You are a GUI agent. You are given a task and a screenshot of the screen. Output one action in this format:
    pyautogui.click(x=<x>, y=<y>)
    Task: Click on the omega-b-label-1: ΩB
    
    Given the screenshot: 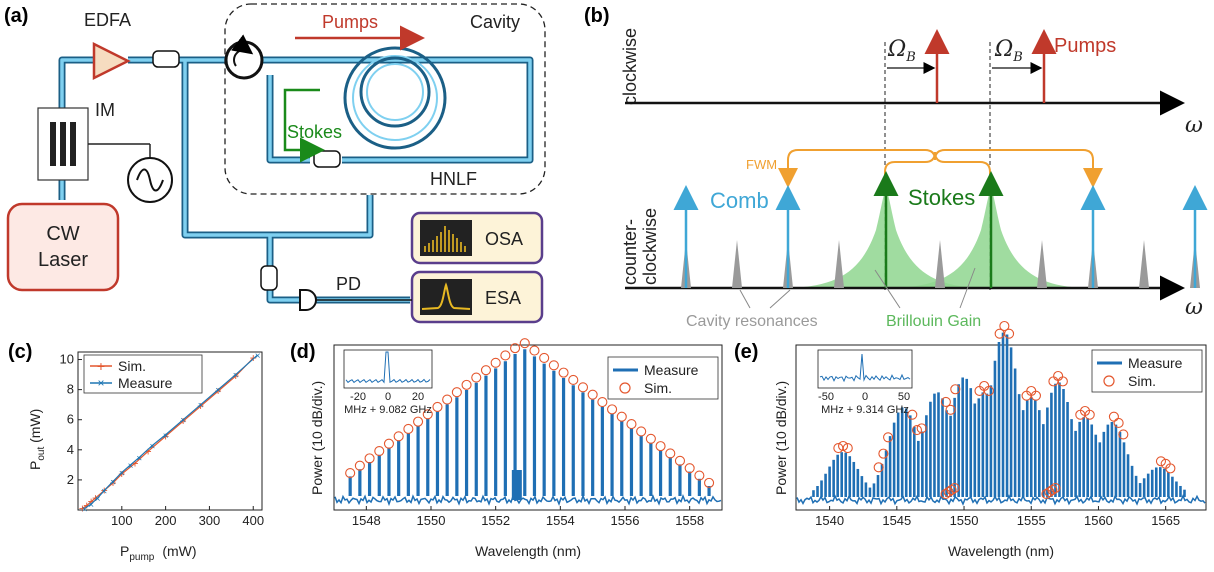 What is the action you would take?
    pyautogui.click(x=901, y=51)
    